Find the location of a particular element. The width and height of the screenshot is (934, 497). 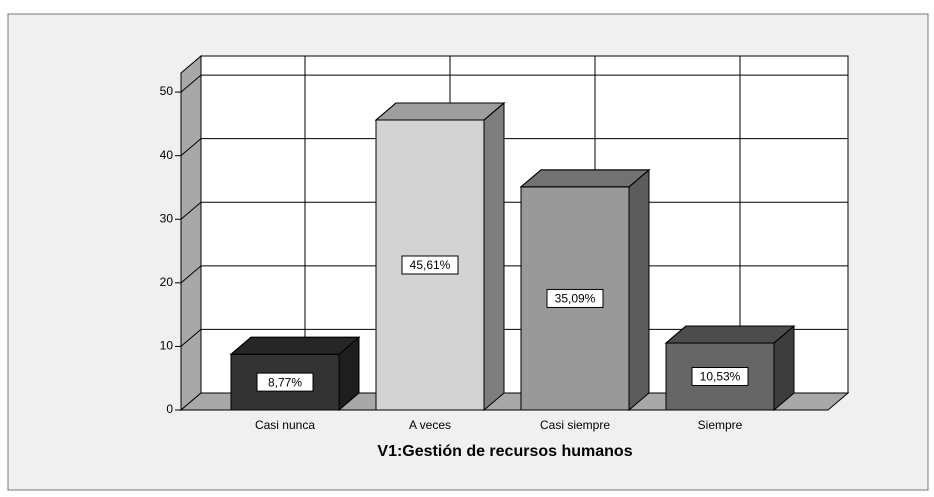

y-tick-label: 10 is located at coordinates (167, 346).